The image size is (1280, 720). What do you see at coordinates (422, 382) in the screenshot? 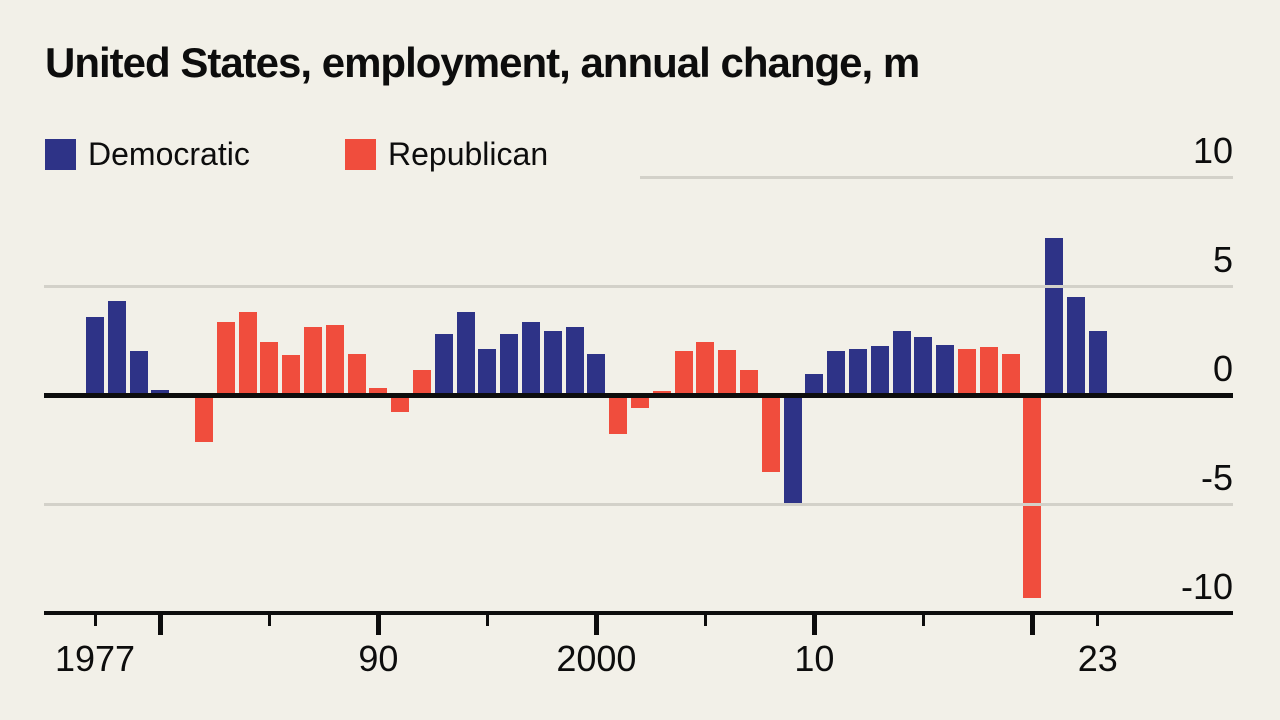
I see `bar-1992` at bounding box center [422, 382].